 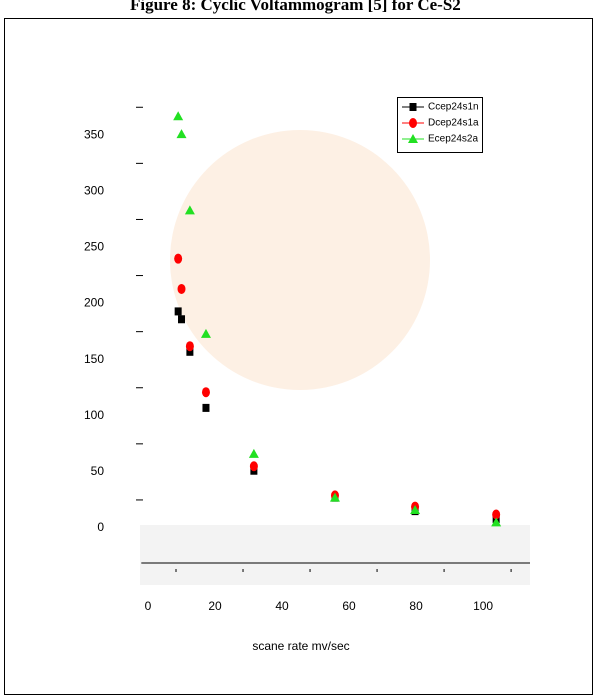 What do you see at coordinates (94, 134) in the screenshot?
I see `y-tick-label: 350` at bounding box center [94, 134].